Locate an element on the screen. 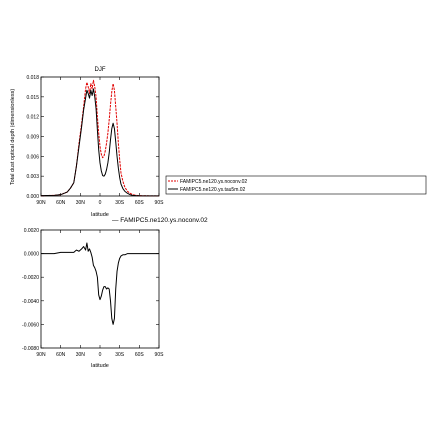 This screenshot has width=435, height=434. bottom-y-tick-label: -0.0060 is located at coordinates (30, 325).